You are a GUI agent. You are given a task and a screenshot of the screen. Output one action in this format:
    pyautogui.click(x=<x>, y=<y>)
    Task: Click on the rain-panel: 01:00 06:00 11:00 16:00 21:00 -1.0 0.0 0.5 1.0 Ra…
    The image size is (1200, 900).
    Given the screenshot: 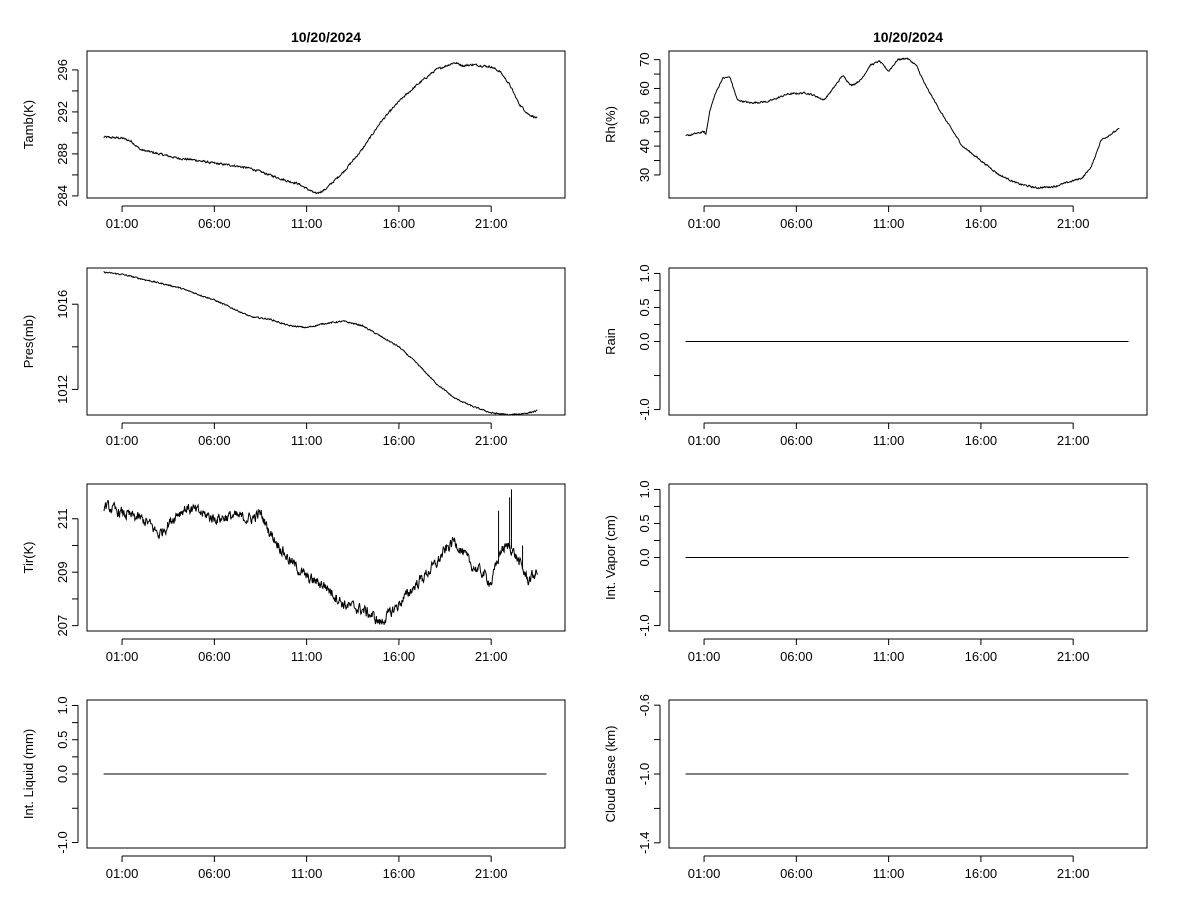 What is the action you would take?
    pyautogui.click(x=875, y=356)
    